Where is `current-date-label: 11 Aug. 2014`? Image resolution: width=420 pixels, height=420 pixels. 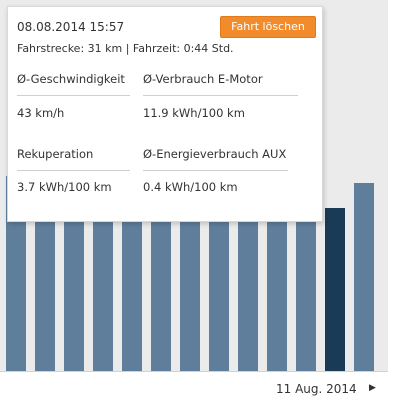
current-date-label: 11 Aug. 2014 is located at coordinates (316, 389).